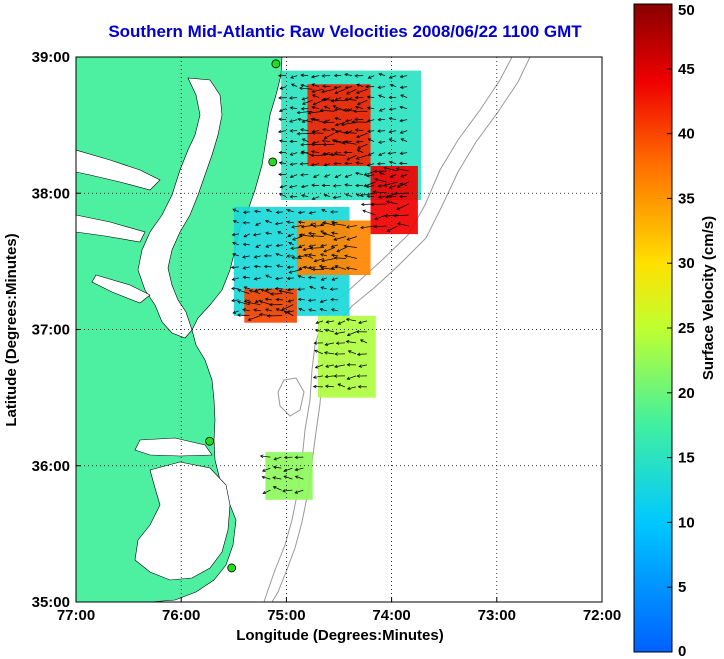 The width and height of the screenshot is (724, 659). What do you see at coordinates (286, 615) in the screenshot?
I see `x-tick-label: 75:00` at bounding box center [286, 615].